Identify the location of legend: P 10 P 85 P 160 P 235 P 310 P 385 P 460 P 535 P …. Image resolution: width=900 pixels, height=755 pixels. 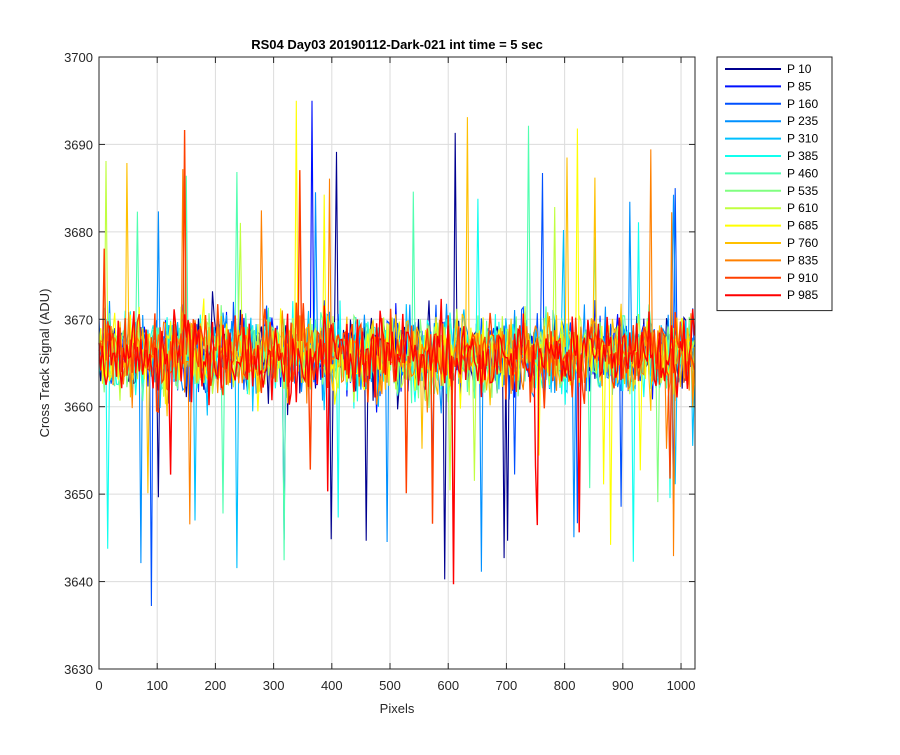
(774, 184).